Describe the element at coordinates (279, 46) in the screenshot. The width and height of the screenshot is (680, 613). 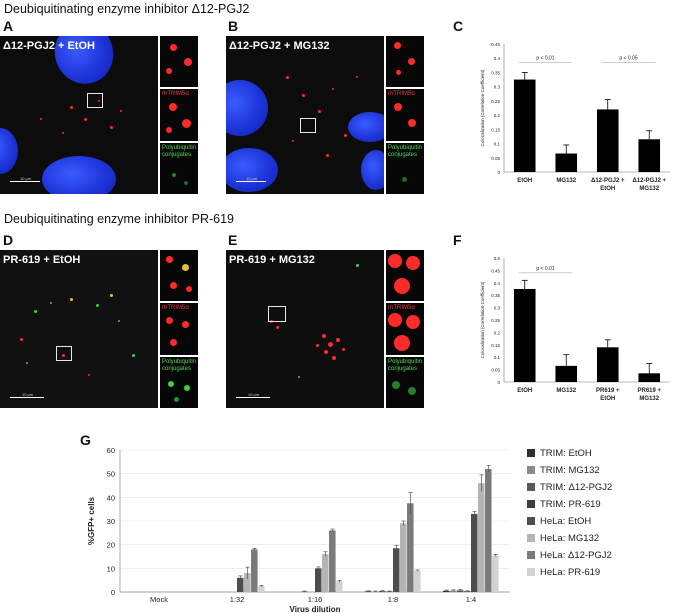
I see `panel-b-label: Δ12-PGJ2 + MG132` at that location.